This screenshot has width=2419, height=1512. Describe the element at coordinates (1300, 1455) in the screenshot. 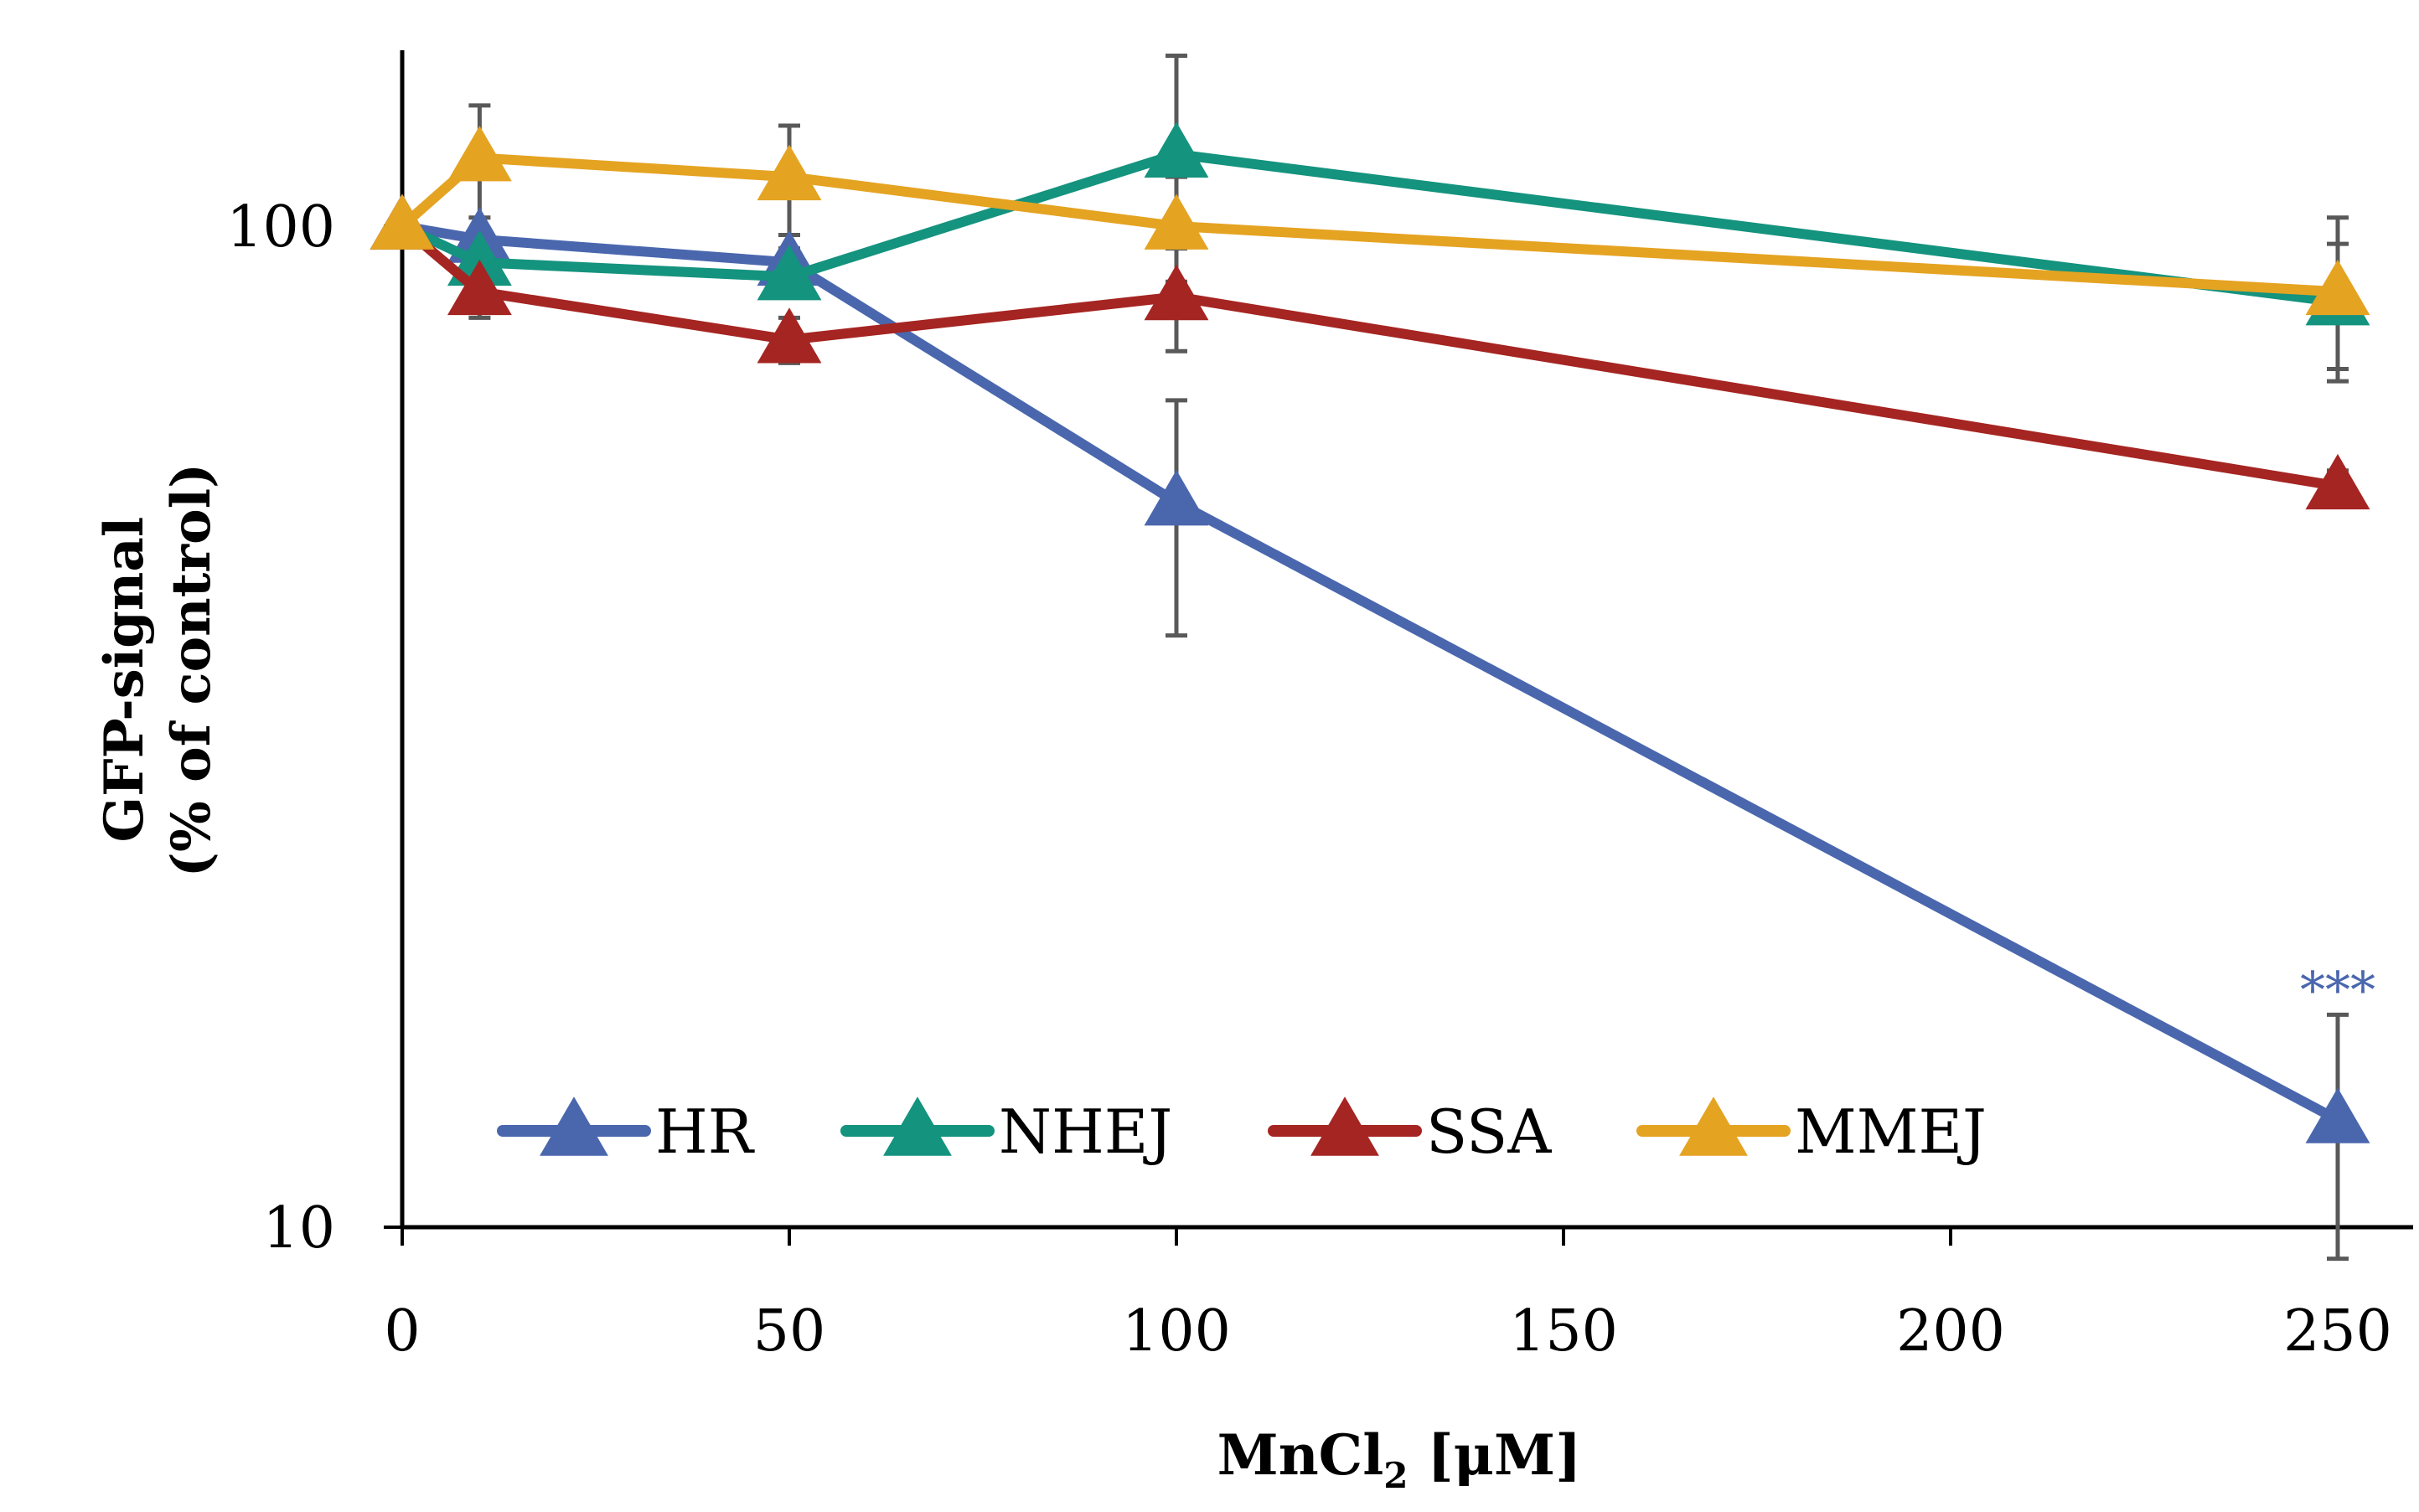

I see `x-axis-label-main: MnCl` at that location.